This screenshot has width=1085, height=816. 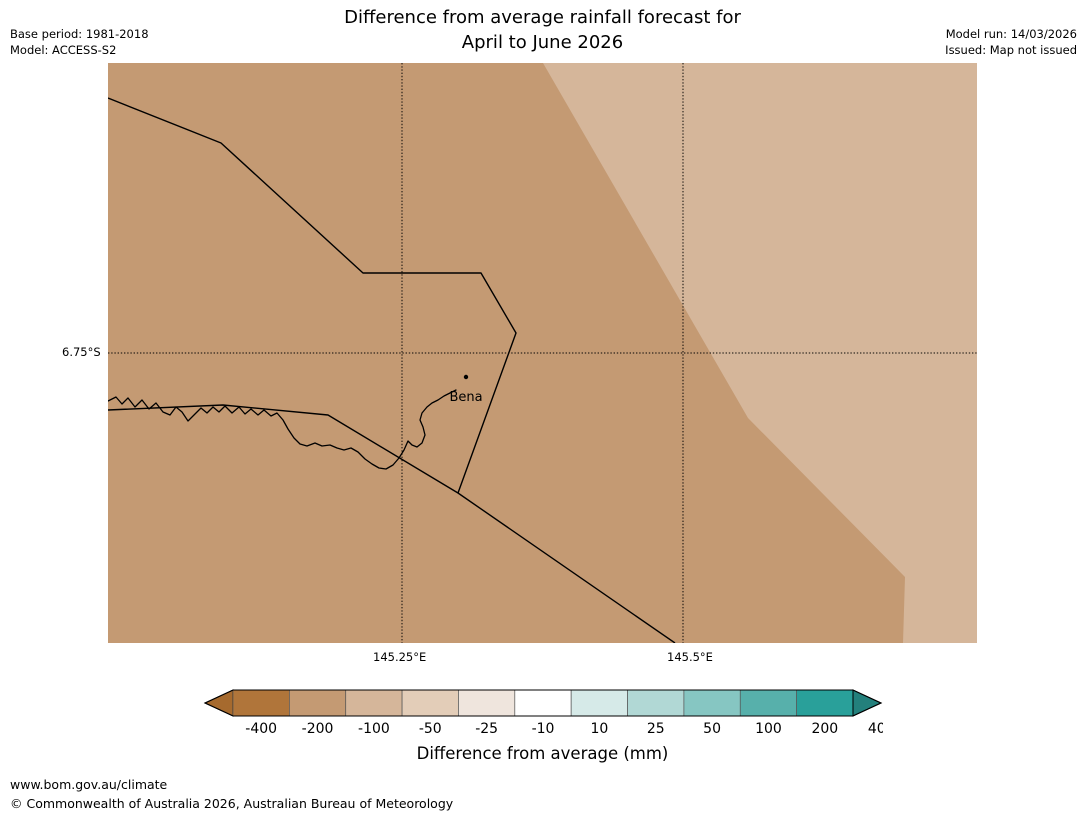 I want to click on colorbar-canvas: -400 -200 -100 -50 -25 -10 10 25 50 100 200 400, so click(x=543, y=714).